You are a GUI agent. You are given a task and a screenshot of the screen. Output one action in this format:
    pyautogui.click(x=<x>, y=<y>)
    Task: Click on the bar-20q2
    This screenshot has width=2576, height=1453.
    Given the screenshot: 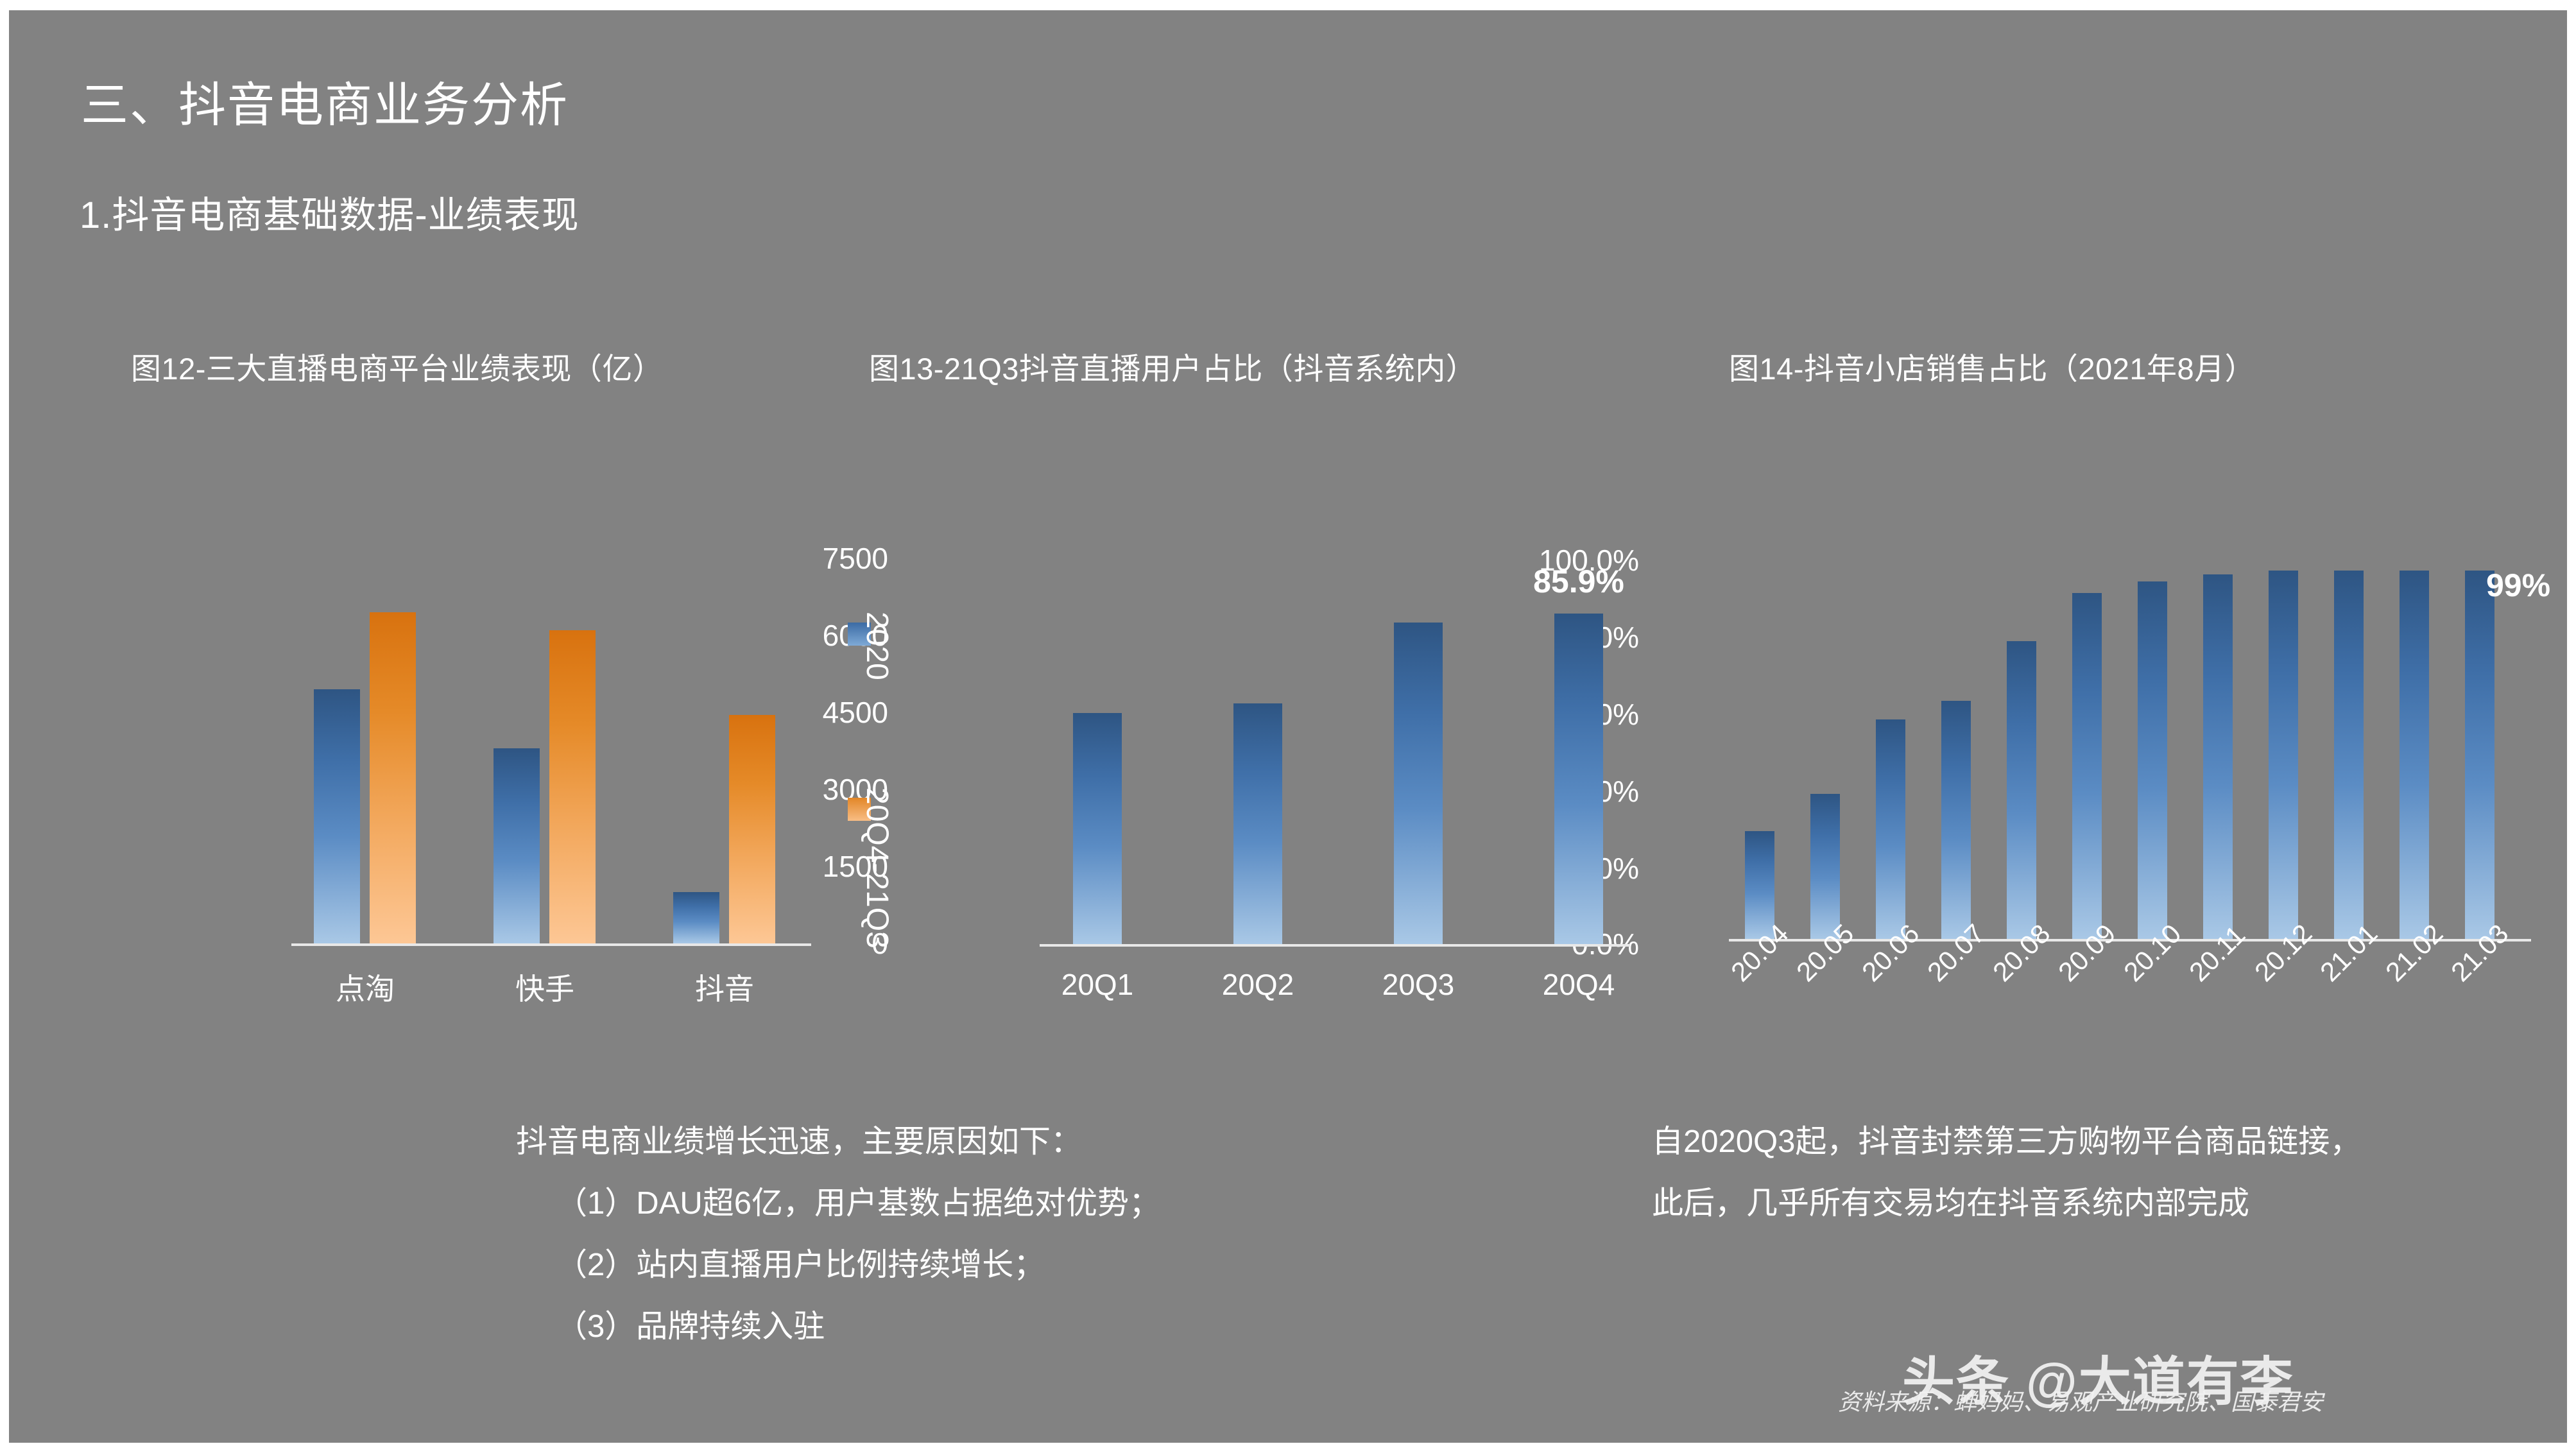 What is the action you would take?
    pyautogui.click(x=1257, y=823)
    